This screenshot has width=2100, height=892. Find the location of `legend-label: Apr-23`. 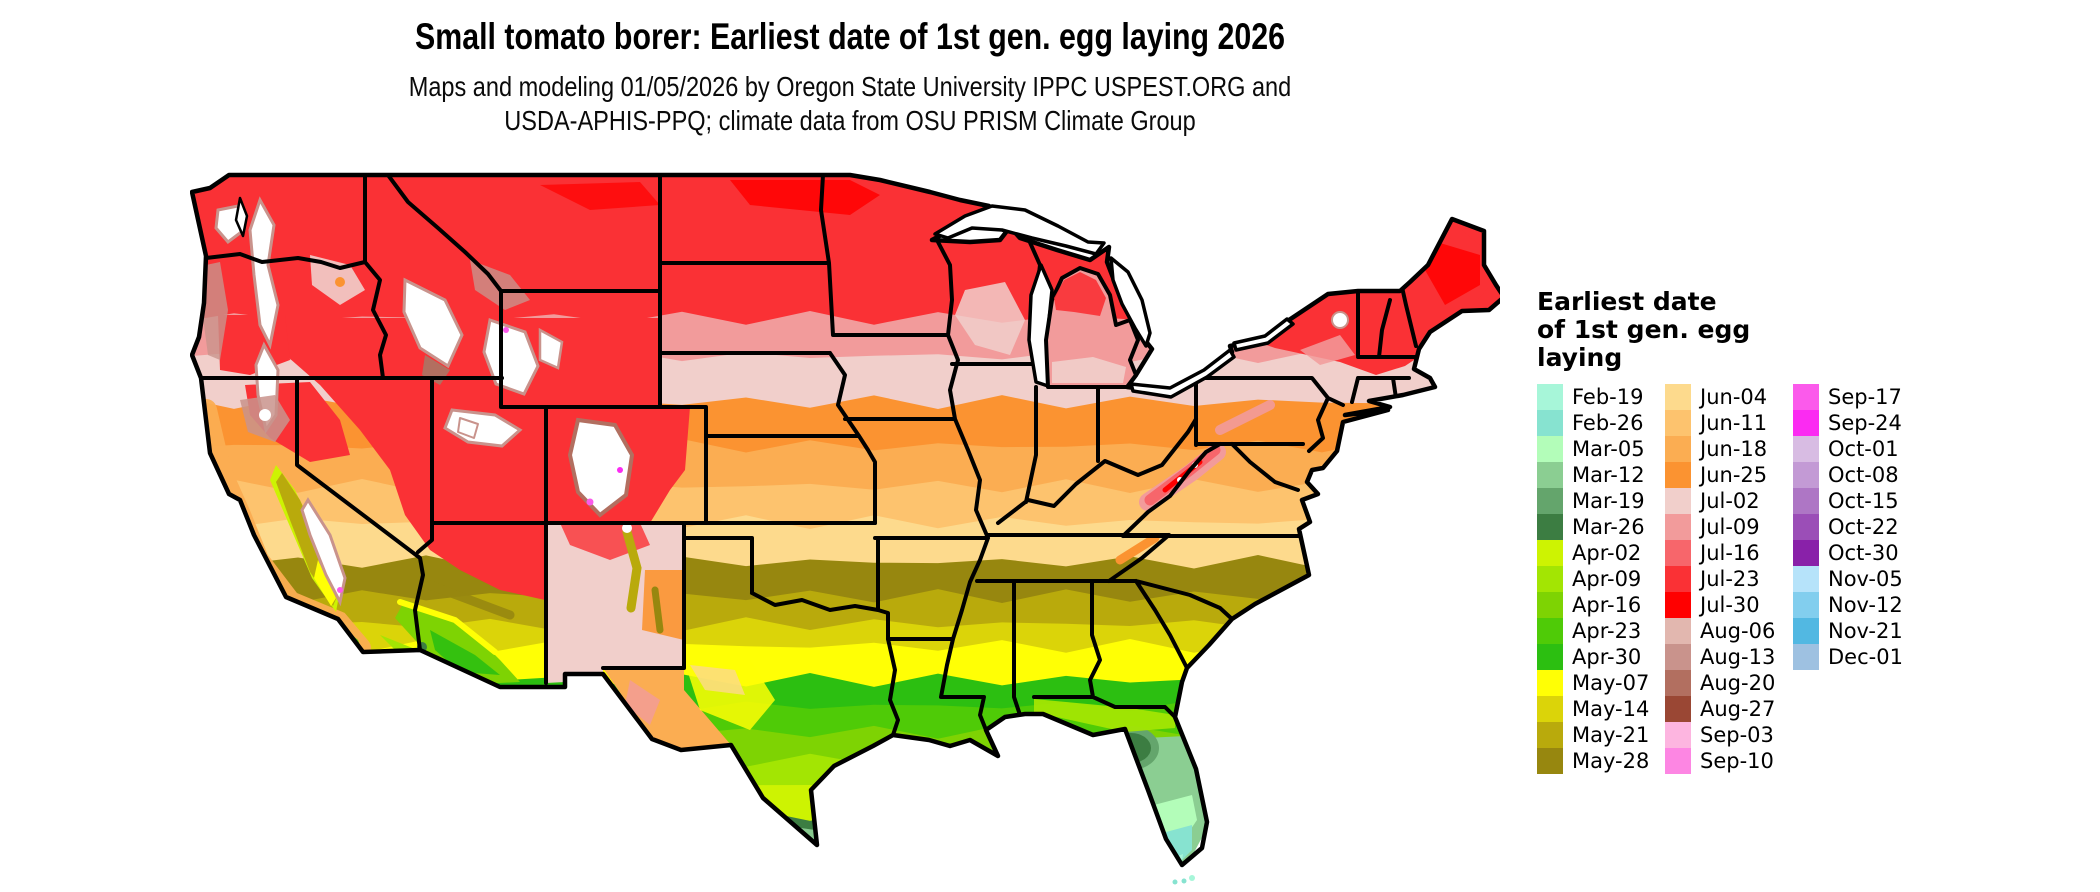

legend-label: Apr-23 is located at coordinates (1607, 631).